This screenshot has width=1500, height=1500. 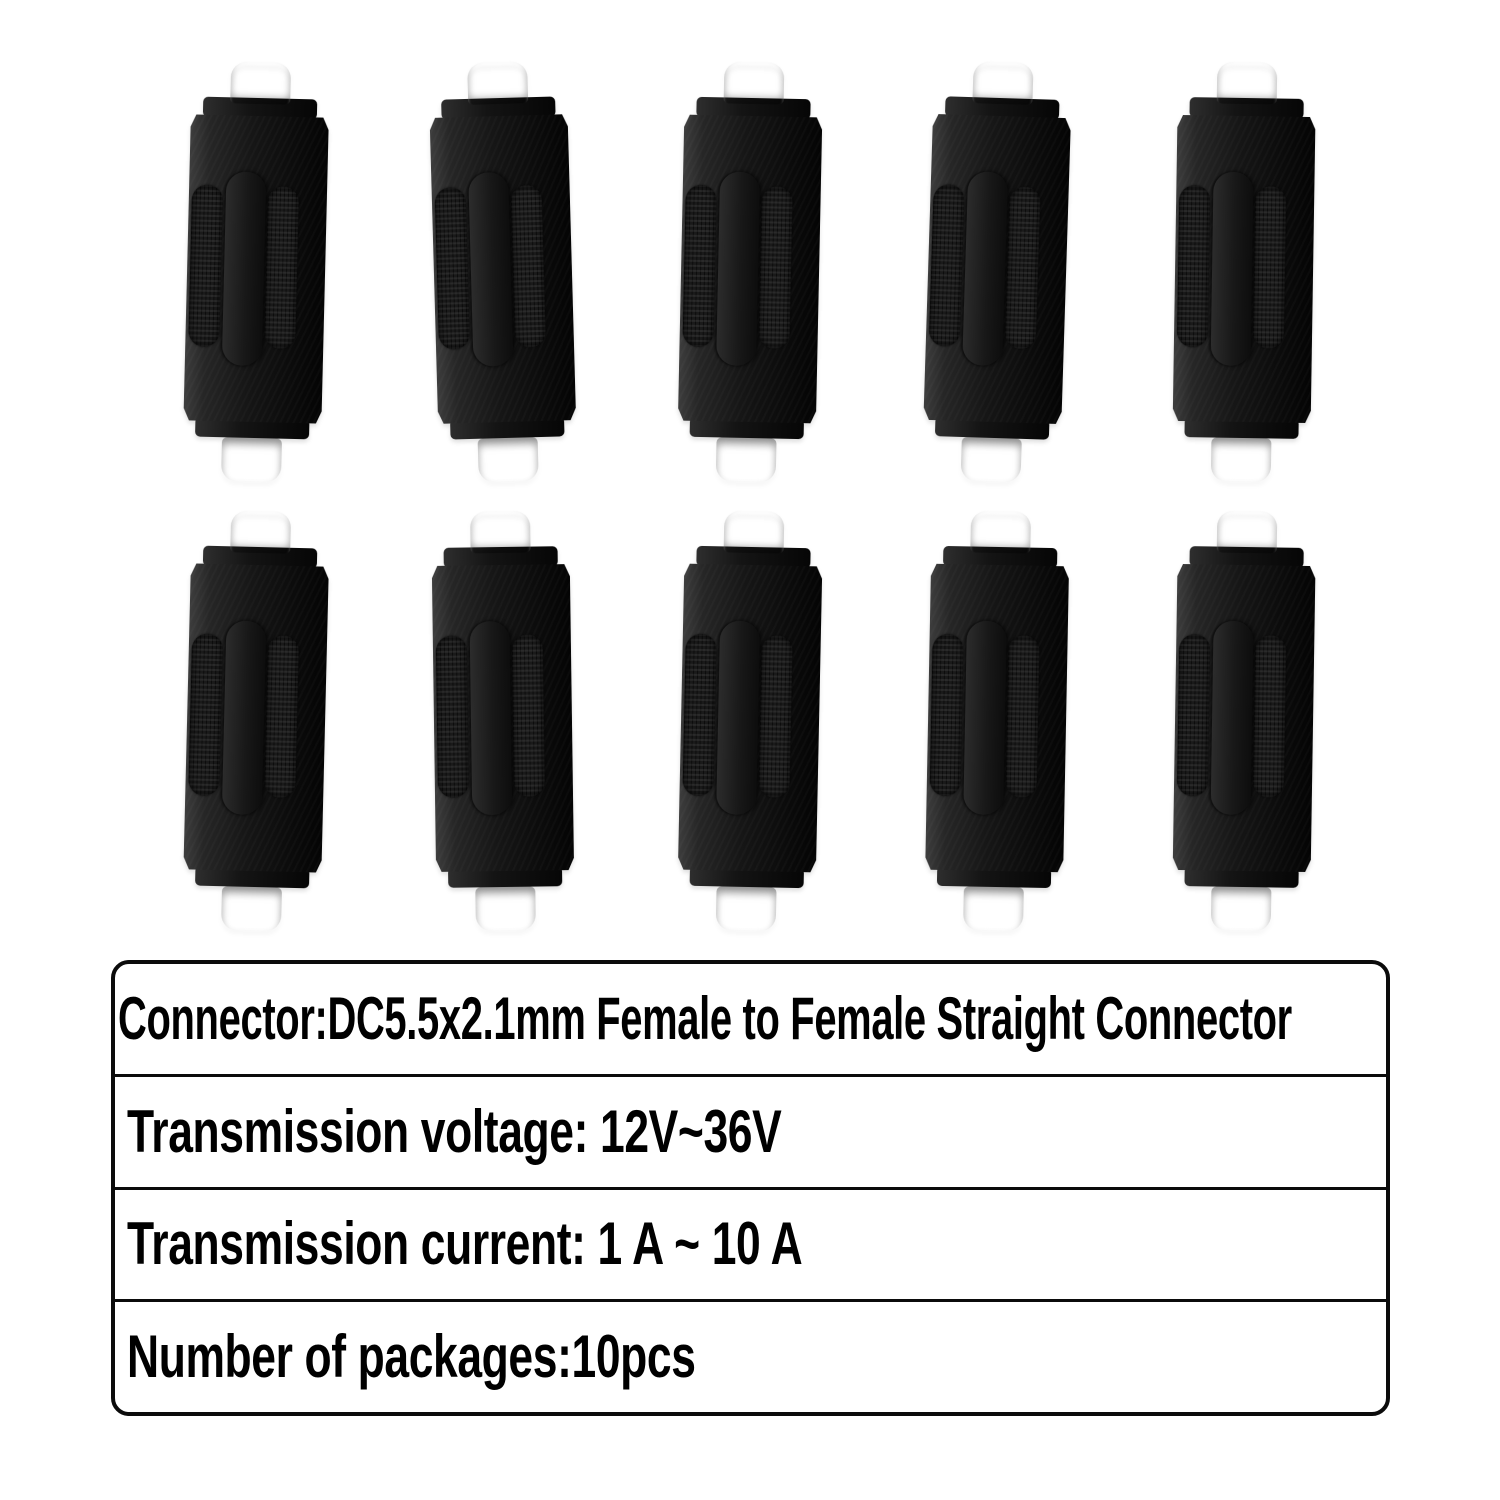 I want to click on spec-row-voltage: Transmission voltage: 12V~36V, so click(x=750, y=1130).